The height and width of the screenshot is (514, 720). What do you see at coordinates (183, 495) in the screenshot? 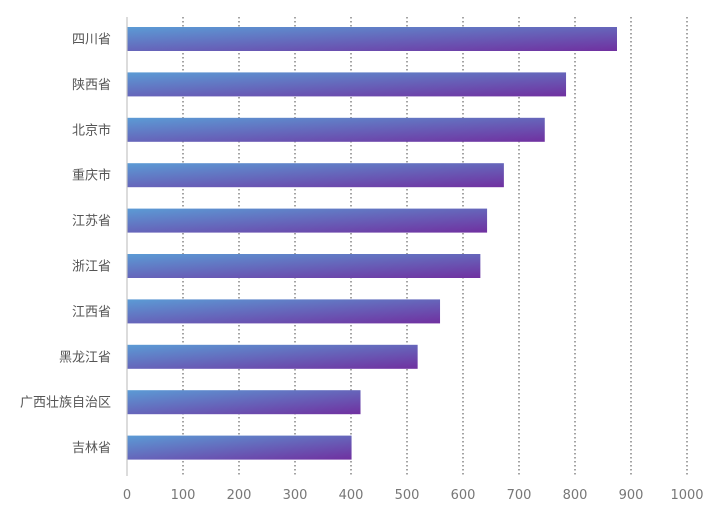
I see `x-tick-label: 100` at bounding box center [183, 495].